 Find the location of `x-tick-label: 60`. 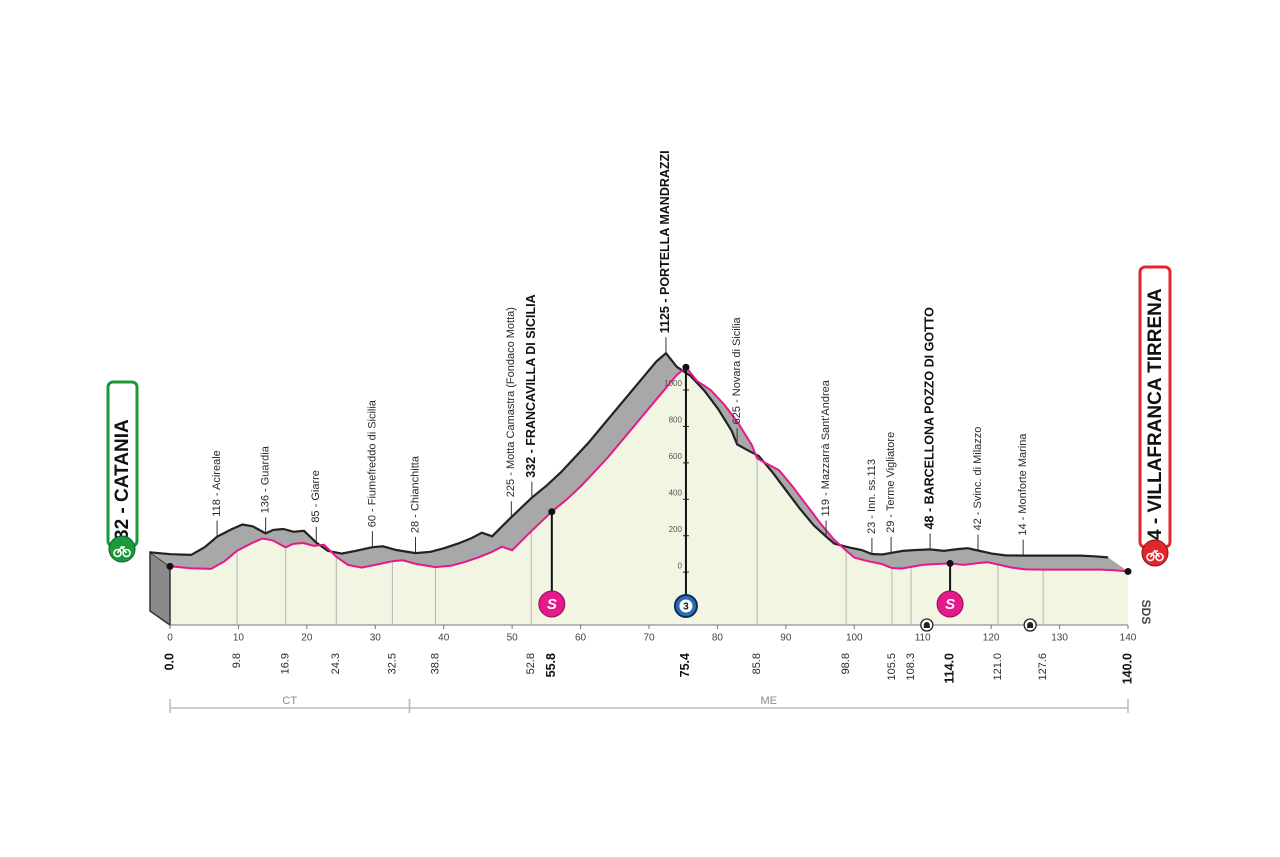

x-tick-label: 60 is located at coordinates (581, 638).